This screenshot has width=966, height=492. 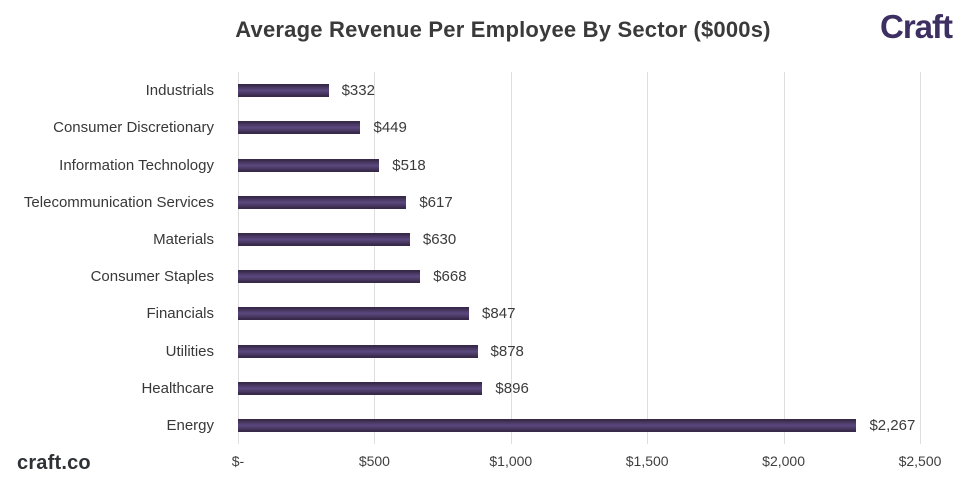 I want to click on bar-row: Telecommunication Services $617, so click(x=483, y=202).